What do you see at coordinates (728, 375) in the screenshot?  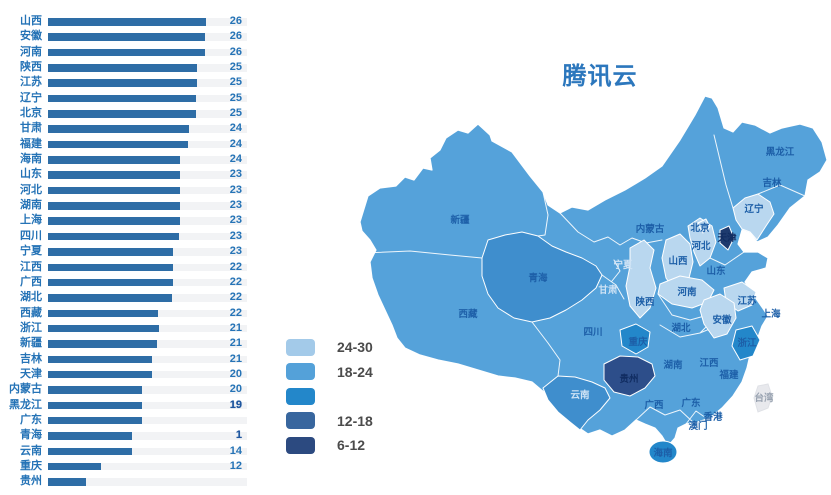 I see `map-label-province: 福建` at bounding box center [728, 375].